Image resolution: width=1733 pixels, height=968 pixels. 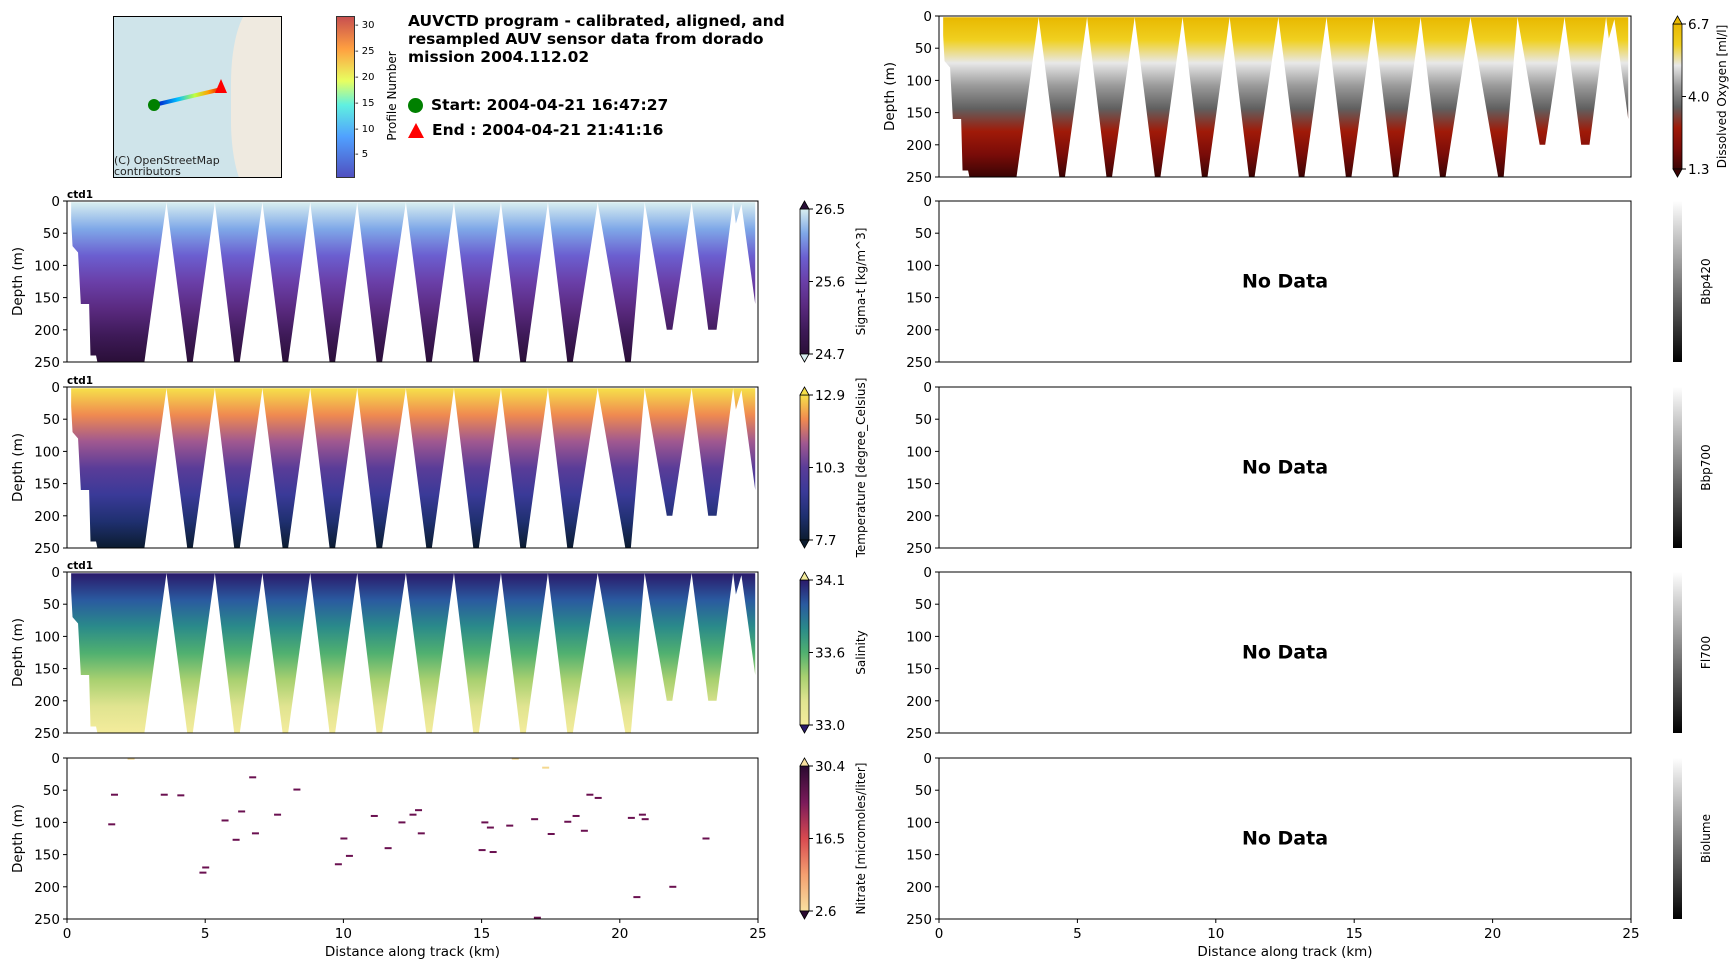 What do you see at coordinates (343, 934) in the screenshot?
I see `x-tick-label: 10` at bounding box center [343, 934].